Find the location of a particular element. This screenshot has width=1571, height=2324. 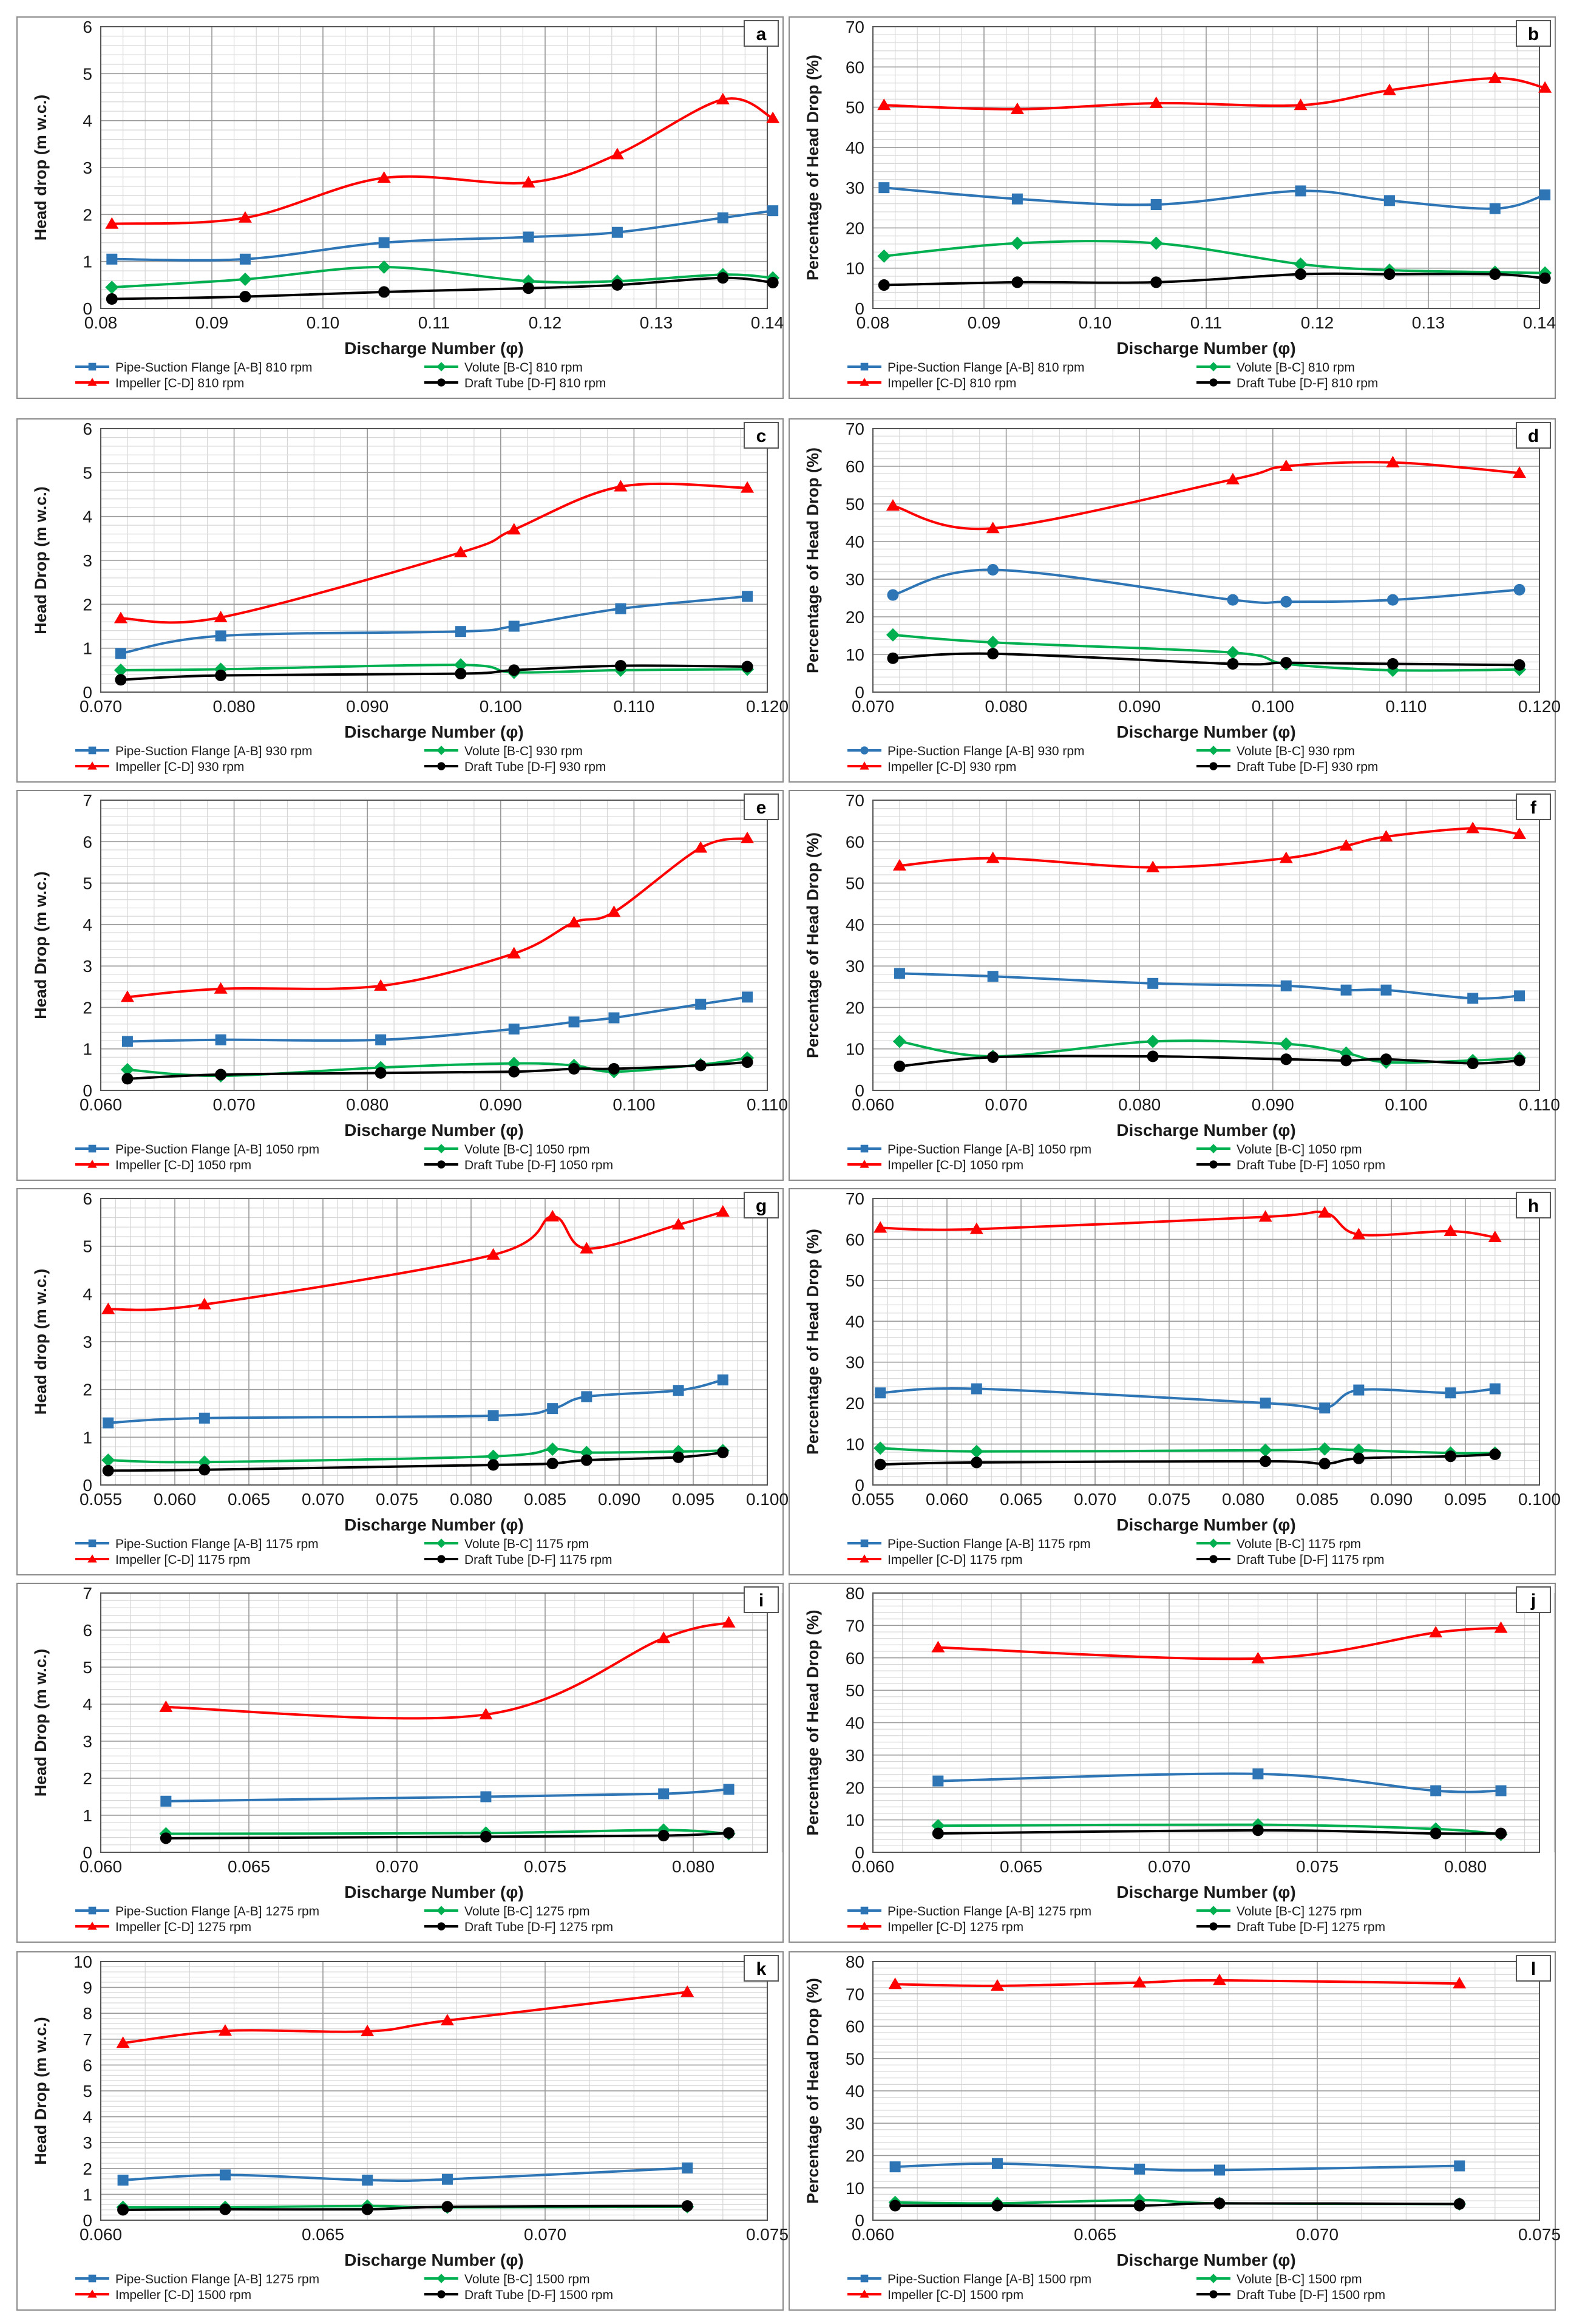

panel-letter-box is located at coordinates (761, 1968).